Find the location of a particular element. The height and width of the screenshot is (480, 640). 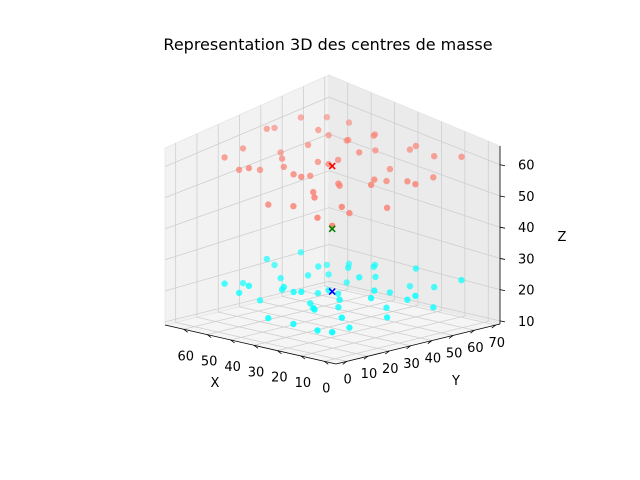

y-tick-label: 0 is located at coordinates (348, 379).